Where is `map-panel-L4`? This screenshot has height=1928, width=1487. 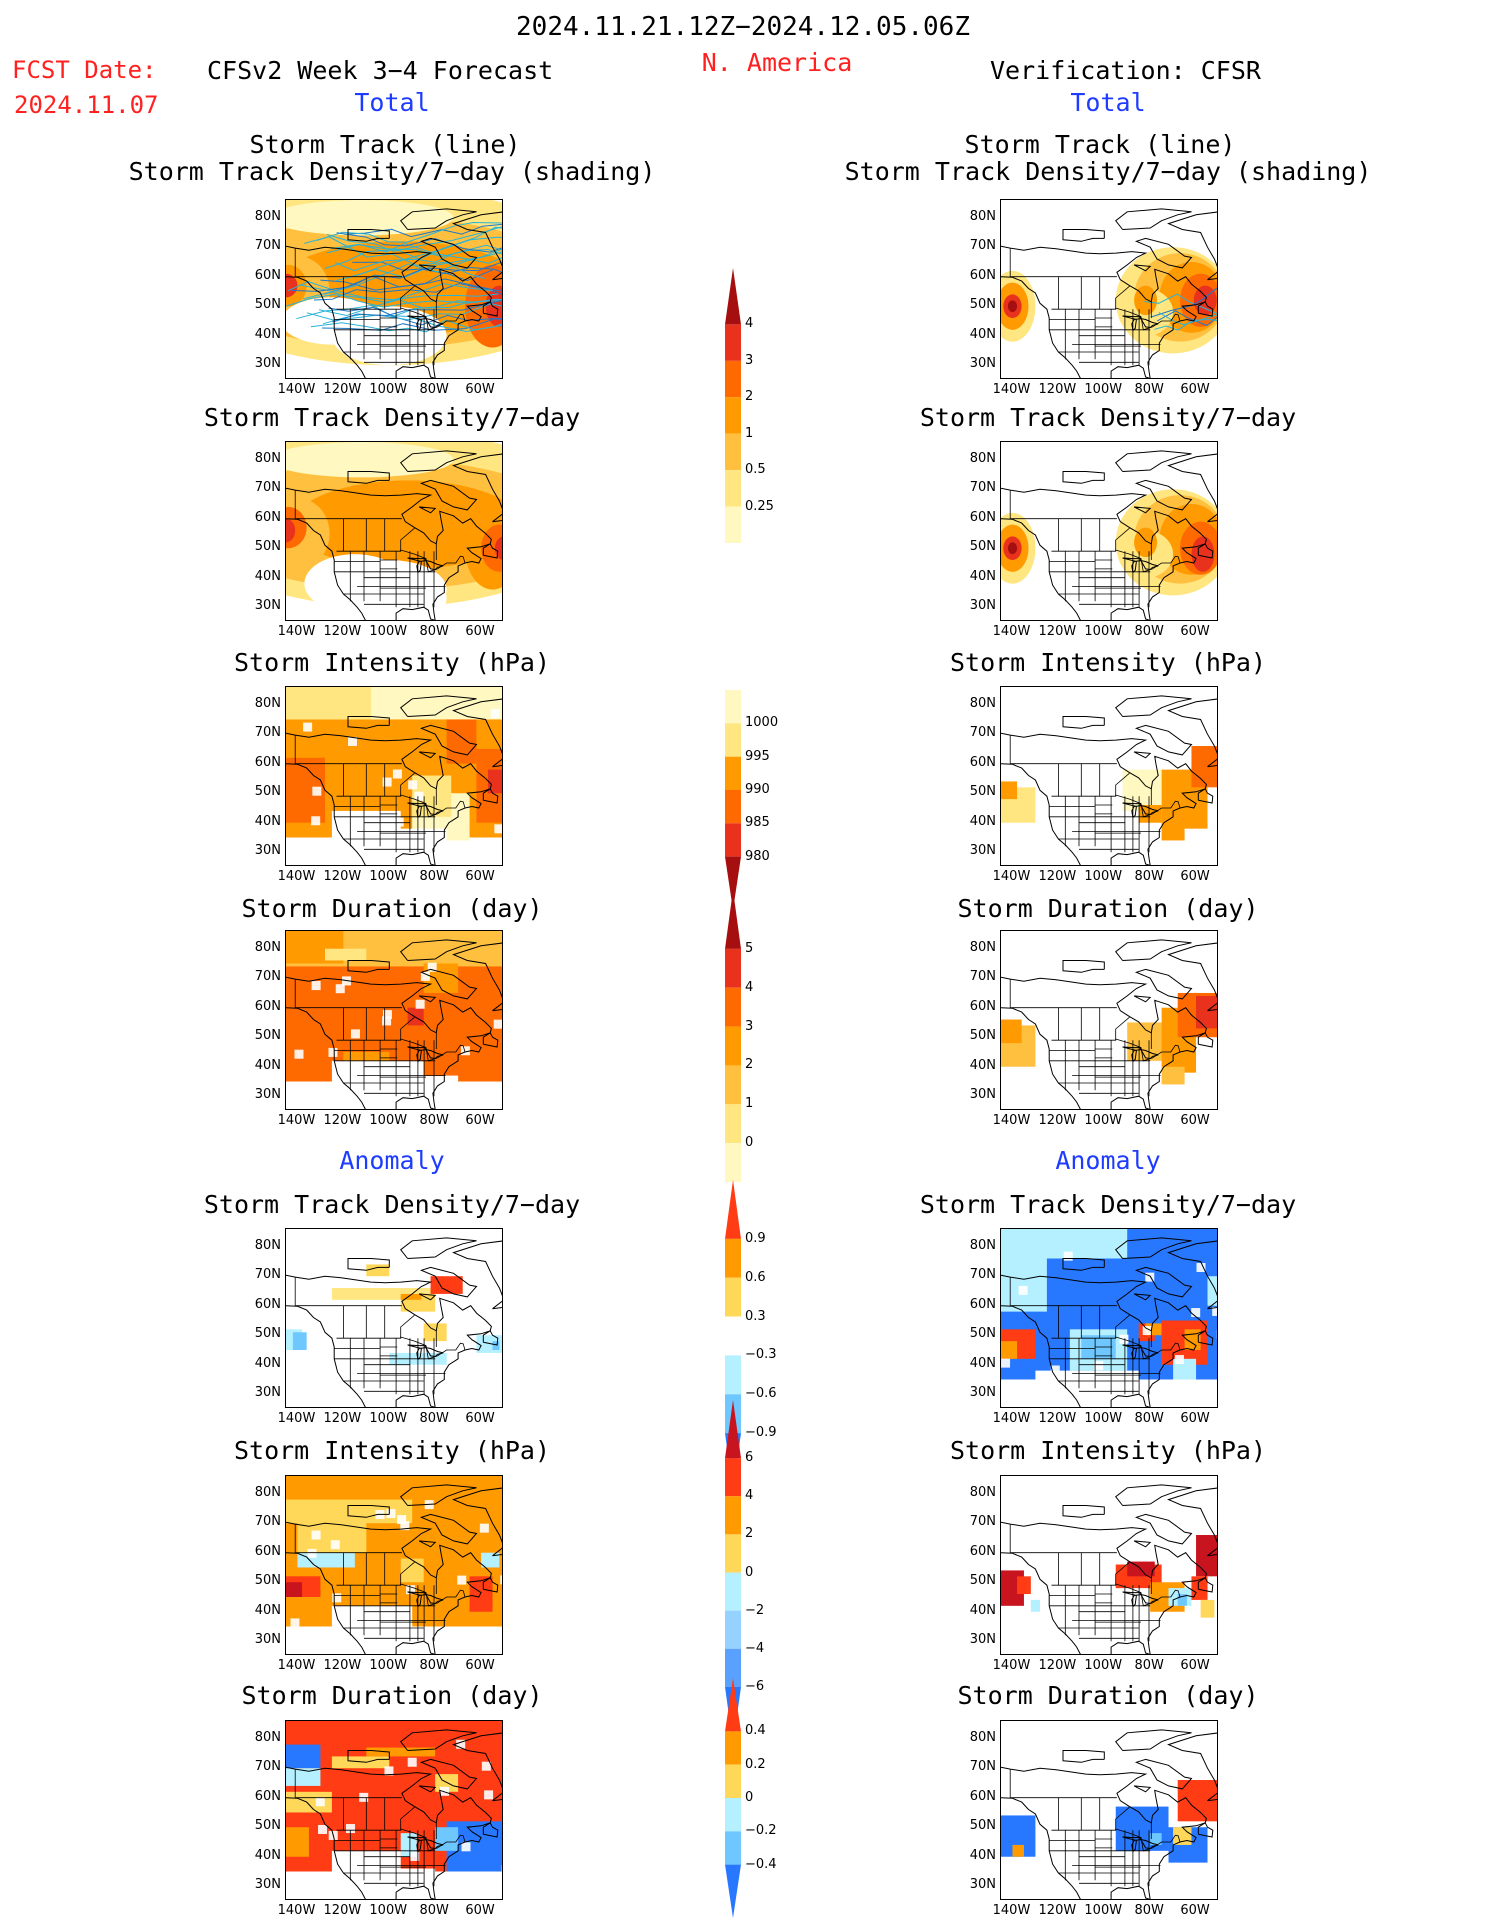
map-panel-L4 is located at coordinates (394, 1020).